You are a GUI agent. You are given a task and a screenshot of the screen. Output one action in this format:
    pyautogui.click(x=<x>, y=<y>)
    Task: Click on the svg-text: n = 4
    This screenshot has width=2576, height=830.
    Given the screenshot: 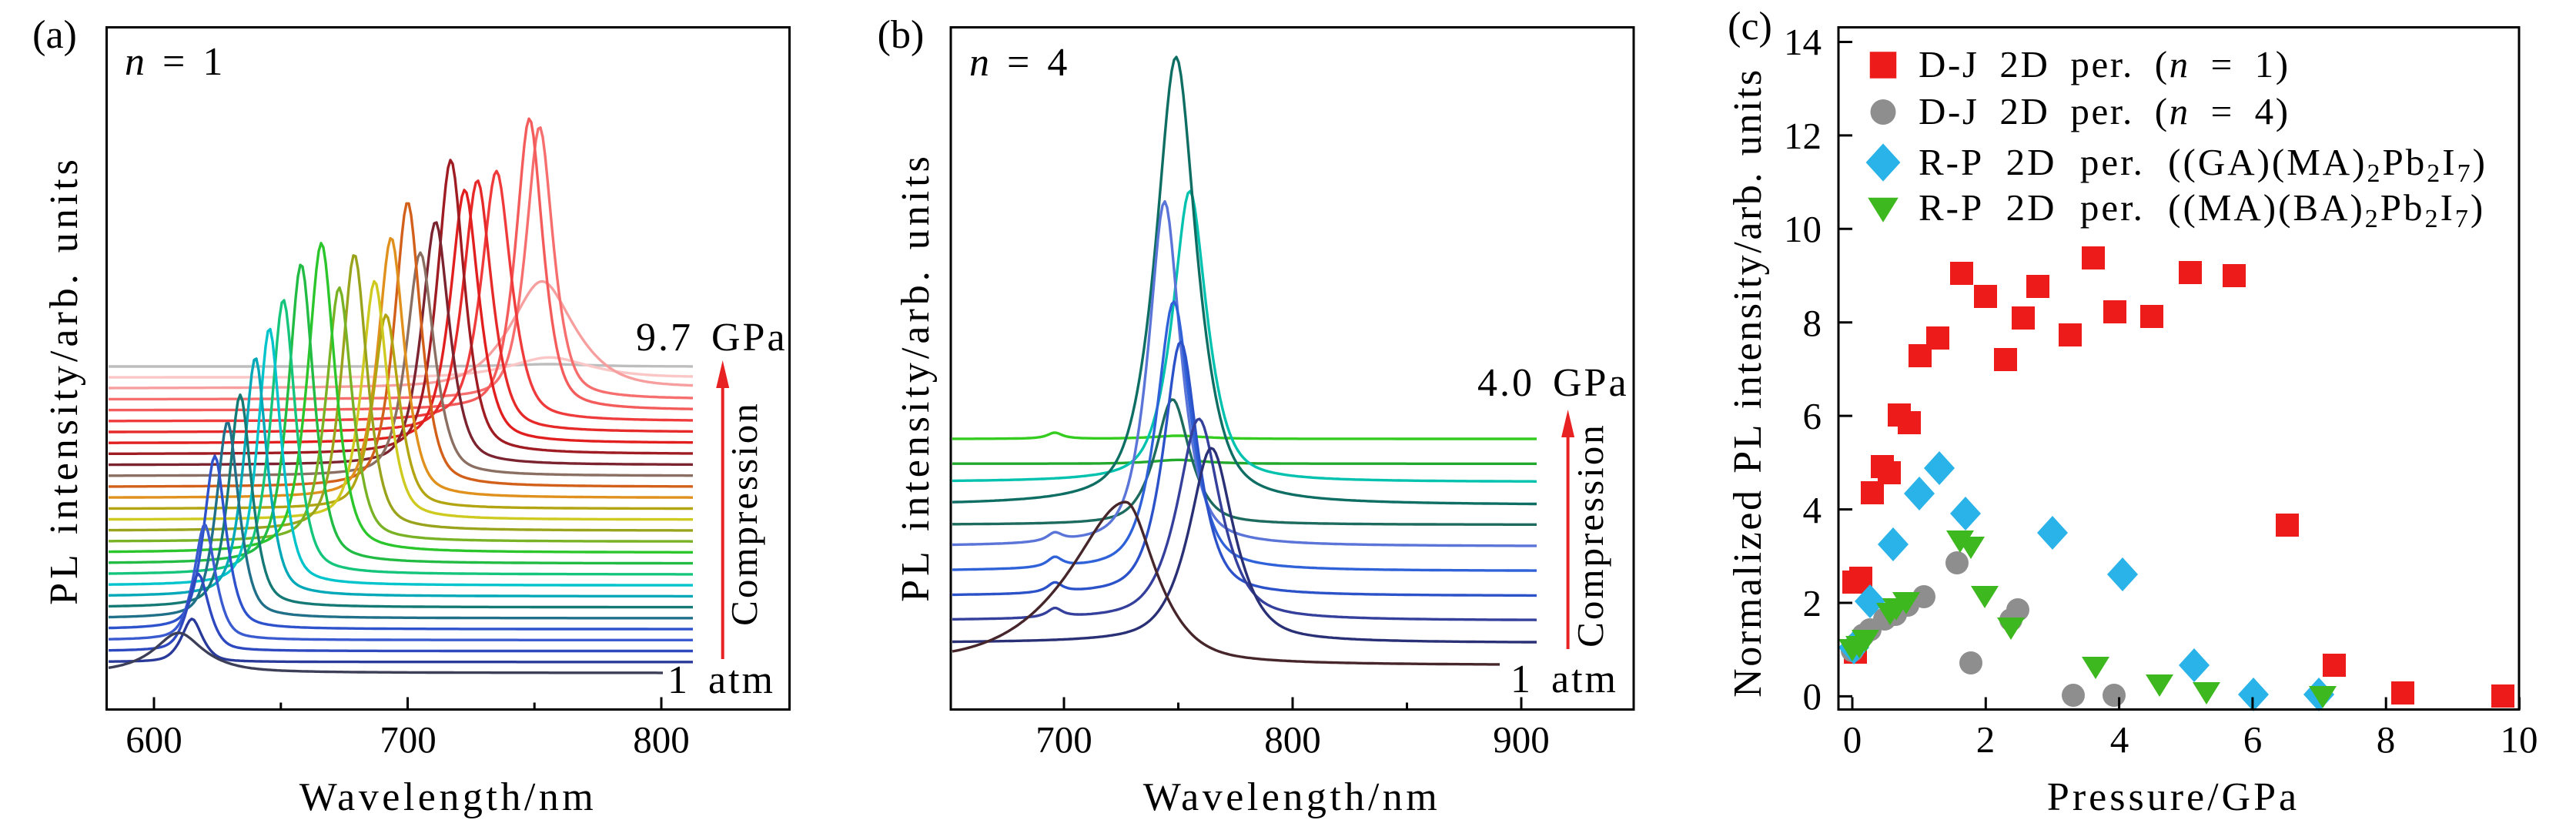 What is the action you would take?
    pyautogui.click(x=1019, y=63)
    